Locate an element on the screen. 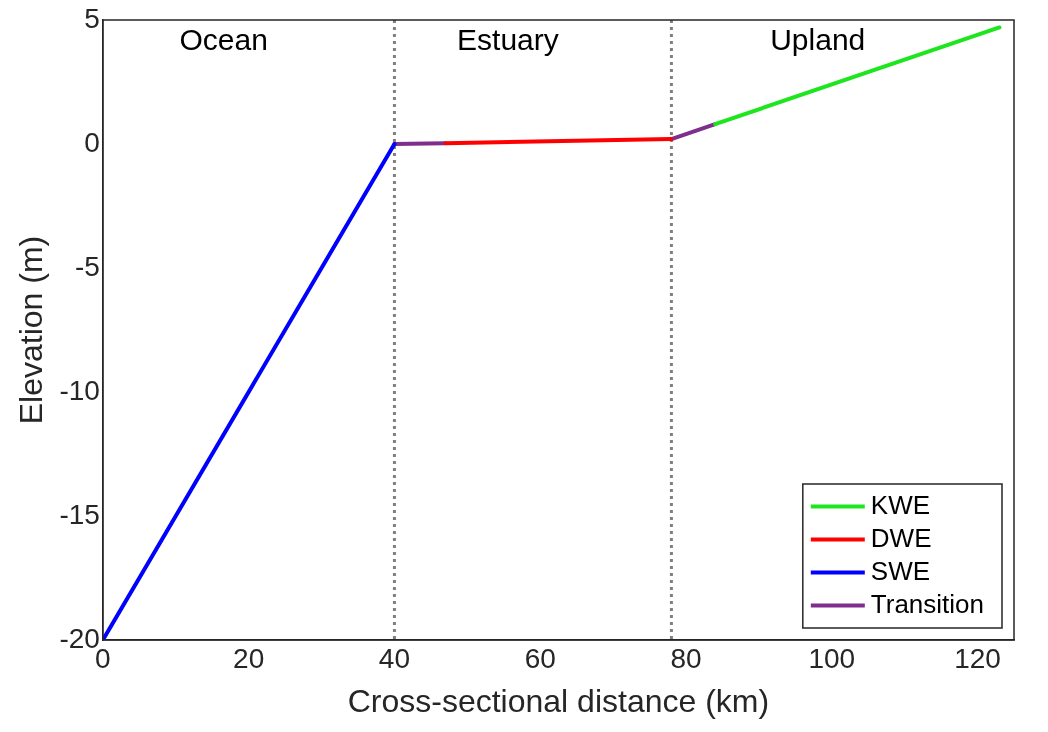 This screenshot has height=732, width=1048. y-tick-label: -10 is located at coordinates (79, 390).